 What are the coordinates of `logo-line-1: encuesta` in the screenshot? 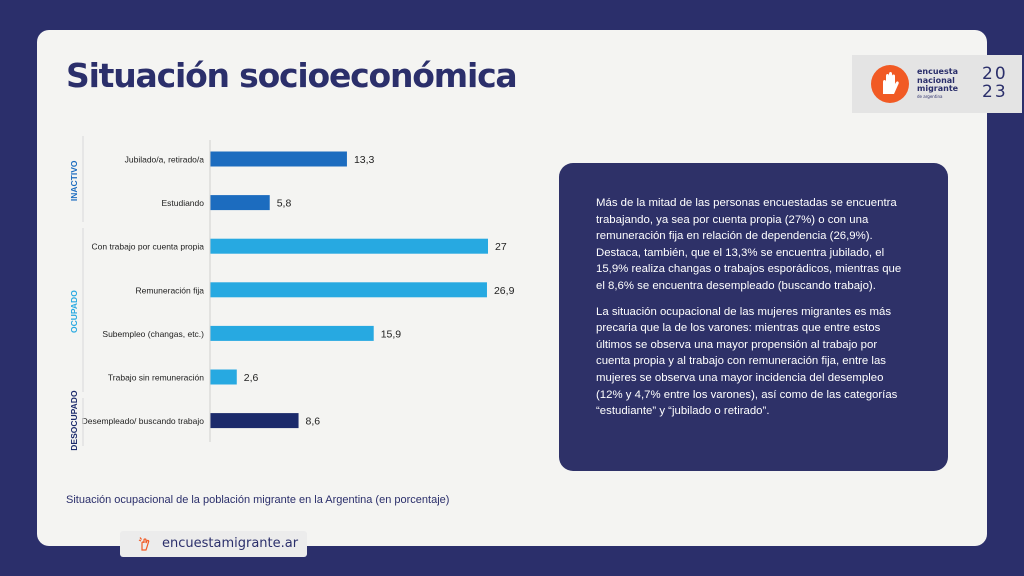 It's located at (937, 71).